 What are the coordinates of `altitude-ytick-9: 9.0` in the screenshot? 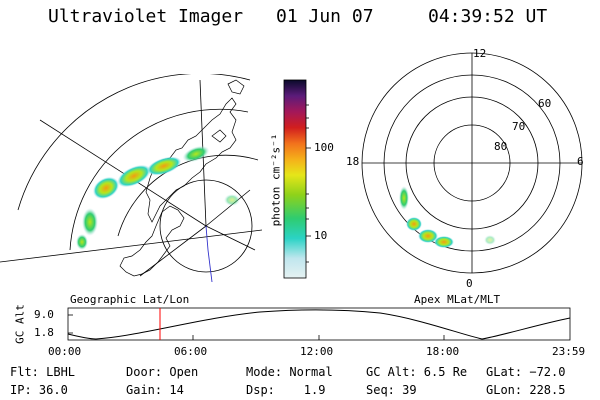 It's located at (44, 314).